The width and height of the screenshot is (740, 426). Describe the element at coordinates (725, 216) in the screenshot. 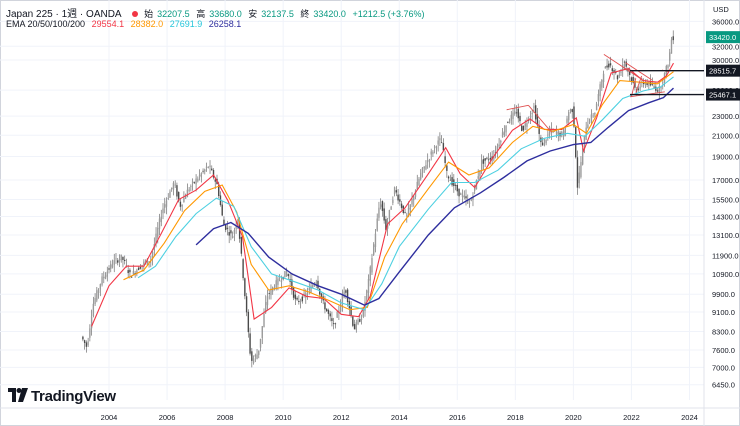

I see `price-tick-label: 14300.0` at that location.